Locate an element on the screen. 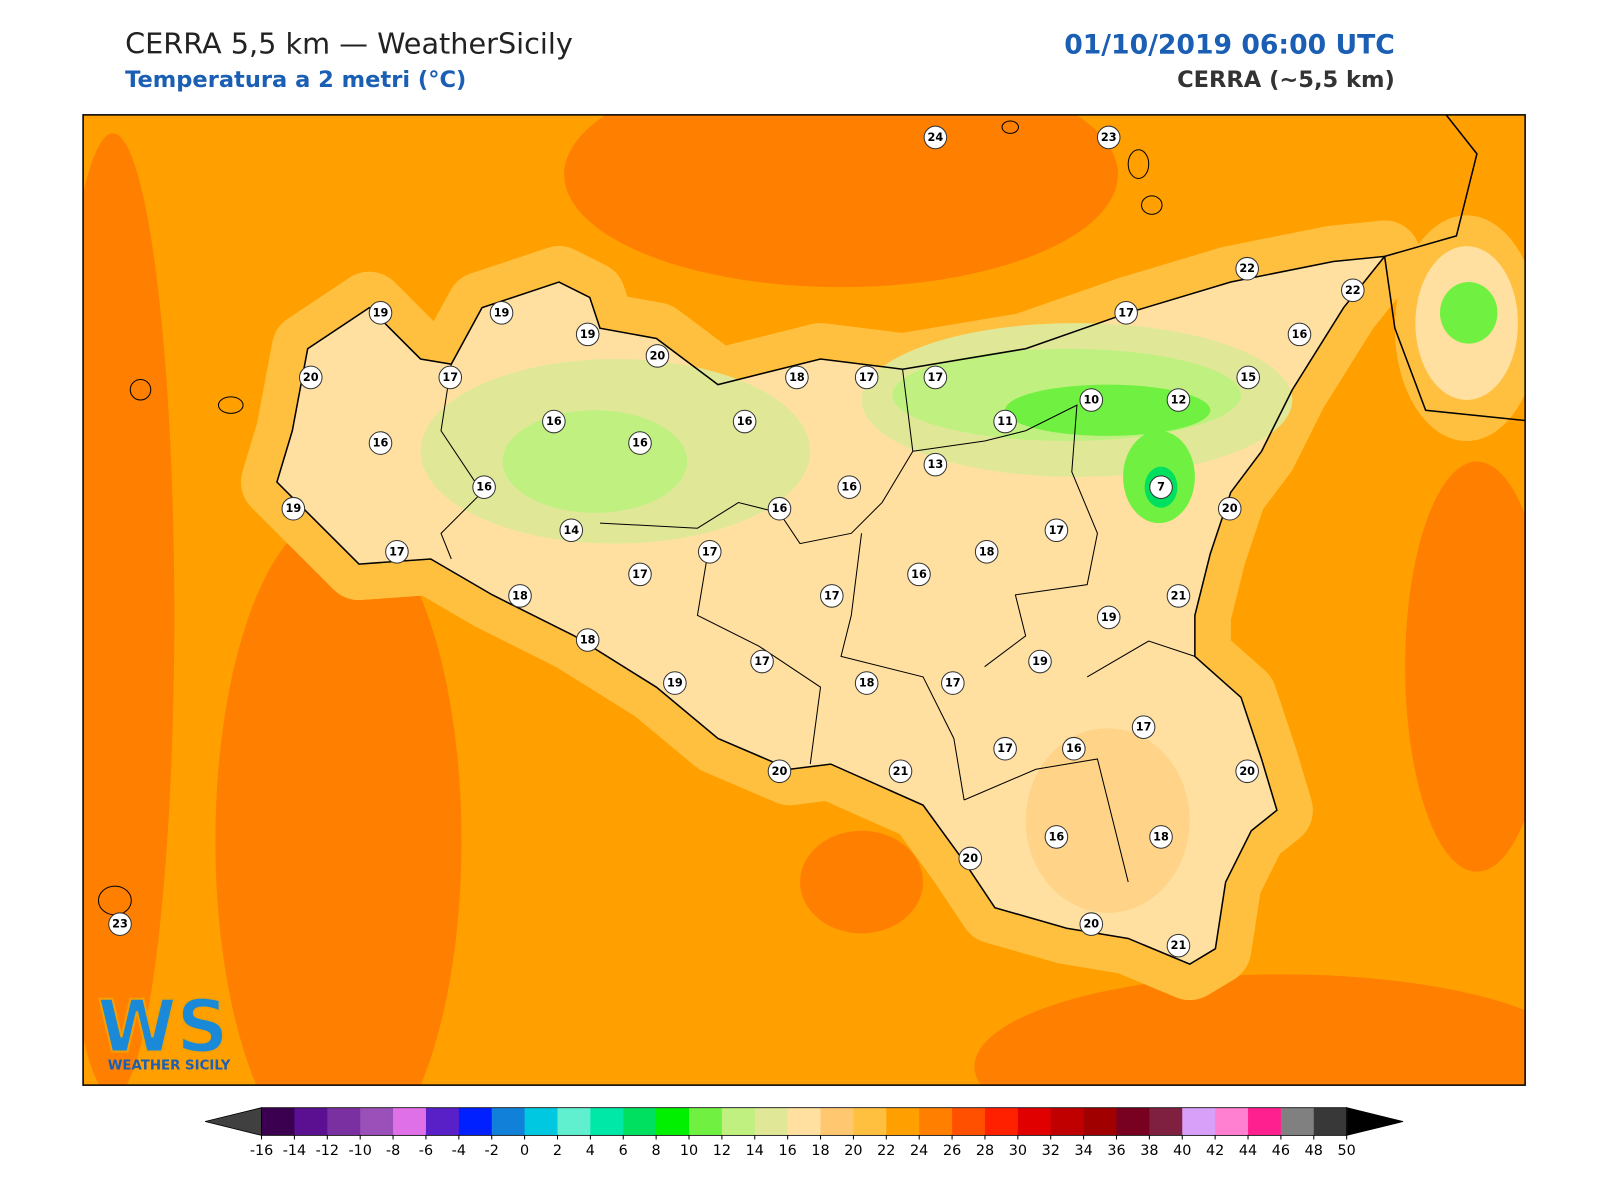 This screenshot has width=1600, height=1200. colorbar-tick-label: 26 is located at coordinates (952, 1151).